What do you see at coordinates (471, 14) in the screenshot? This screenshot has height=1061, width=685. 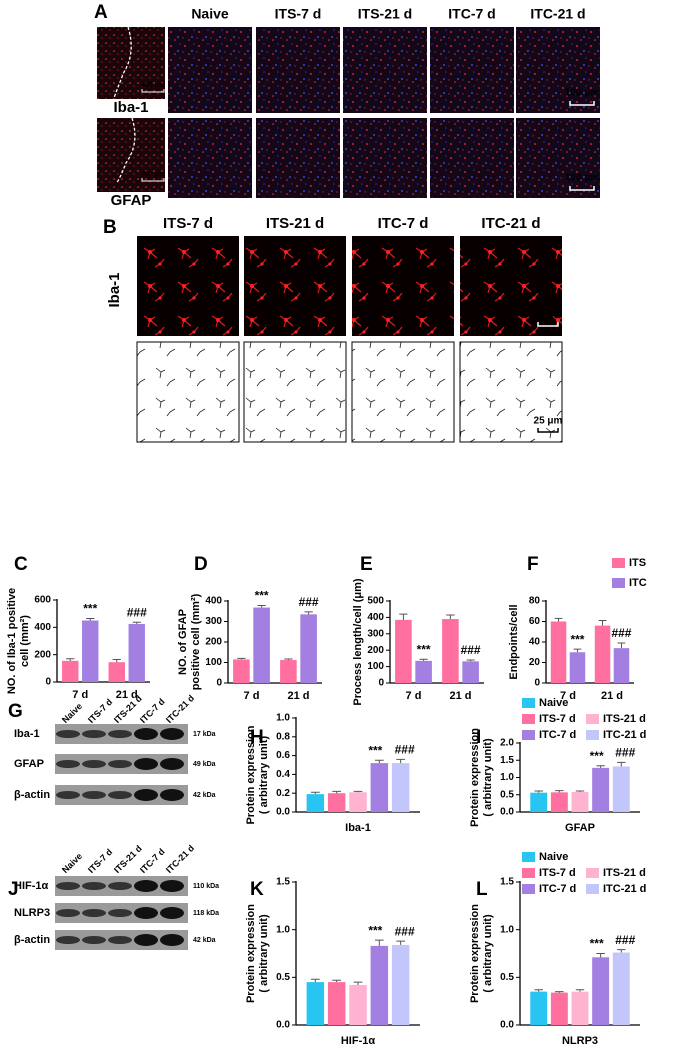 I see `column-label: ITC-7 d` at bounding box center [471, 14].